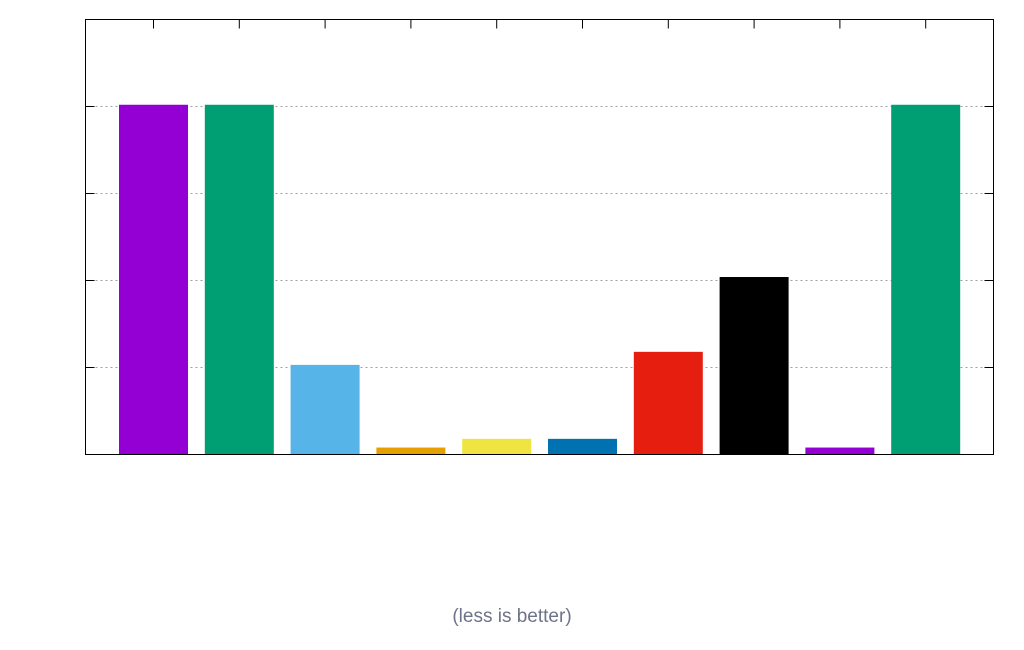  Describe the element at coordinates (512, 616) in the screenshot. I see `x-axis-label: (less is better)` at that location.